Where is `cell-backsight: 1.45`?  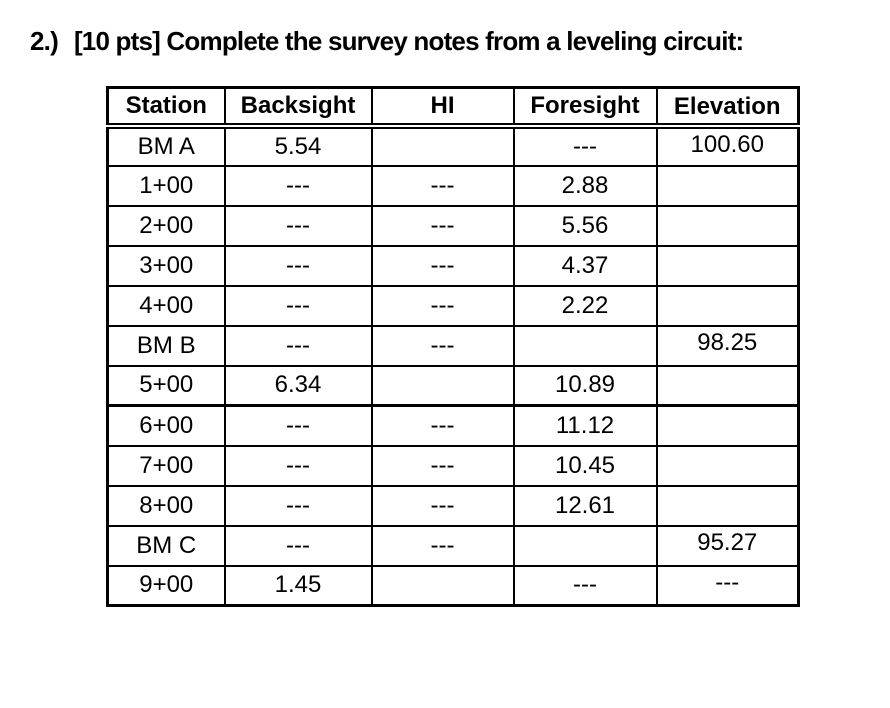
cell-backsight: 1.45 is located at coordinates (298, 585).